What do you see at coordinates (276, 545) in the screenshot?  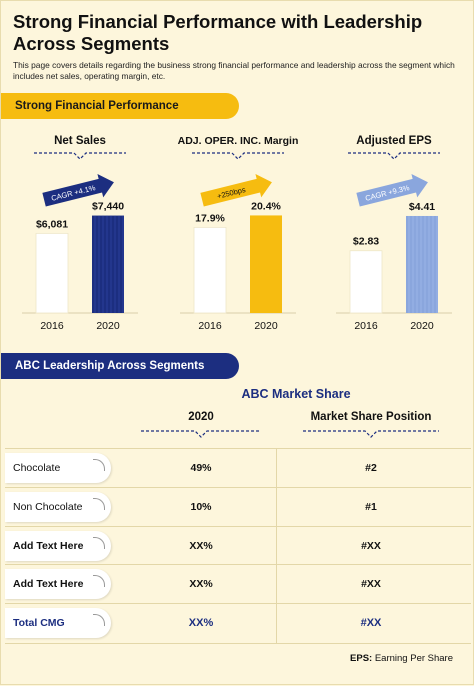 I see `table-column-divider` at bounding box center [276, 545].